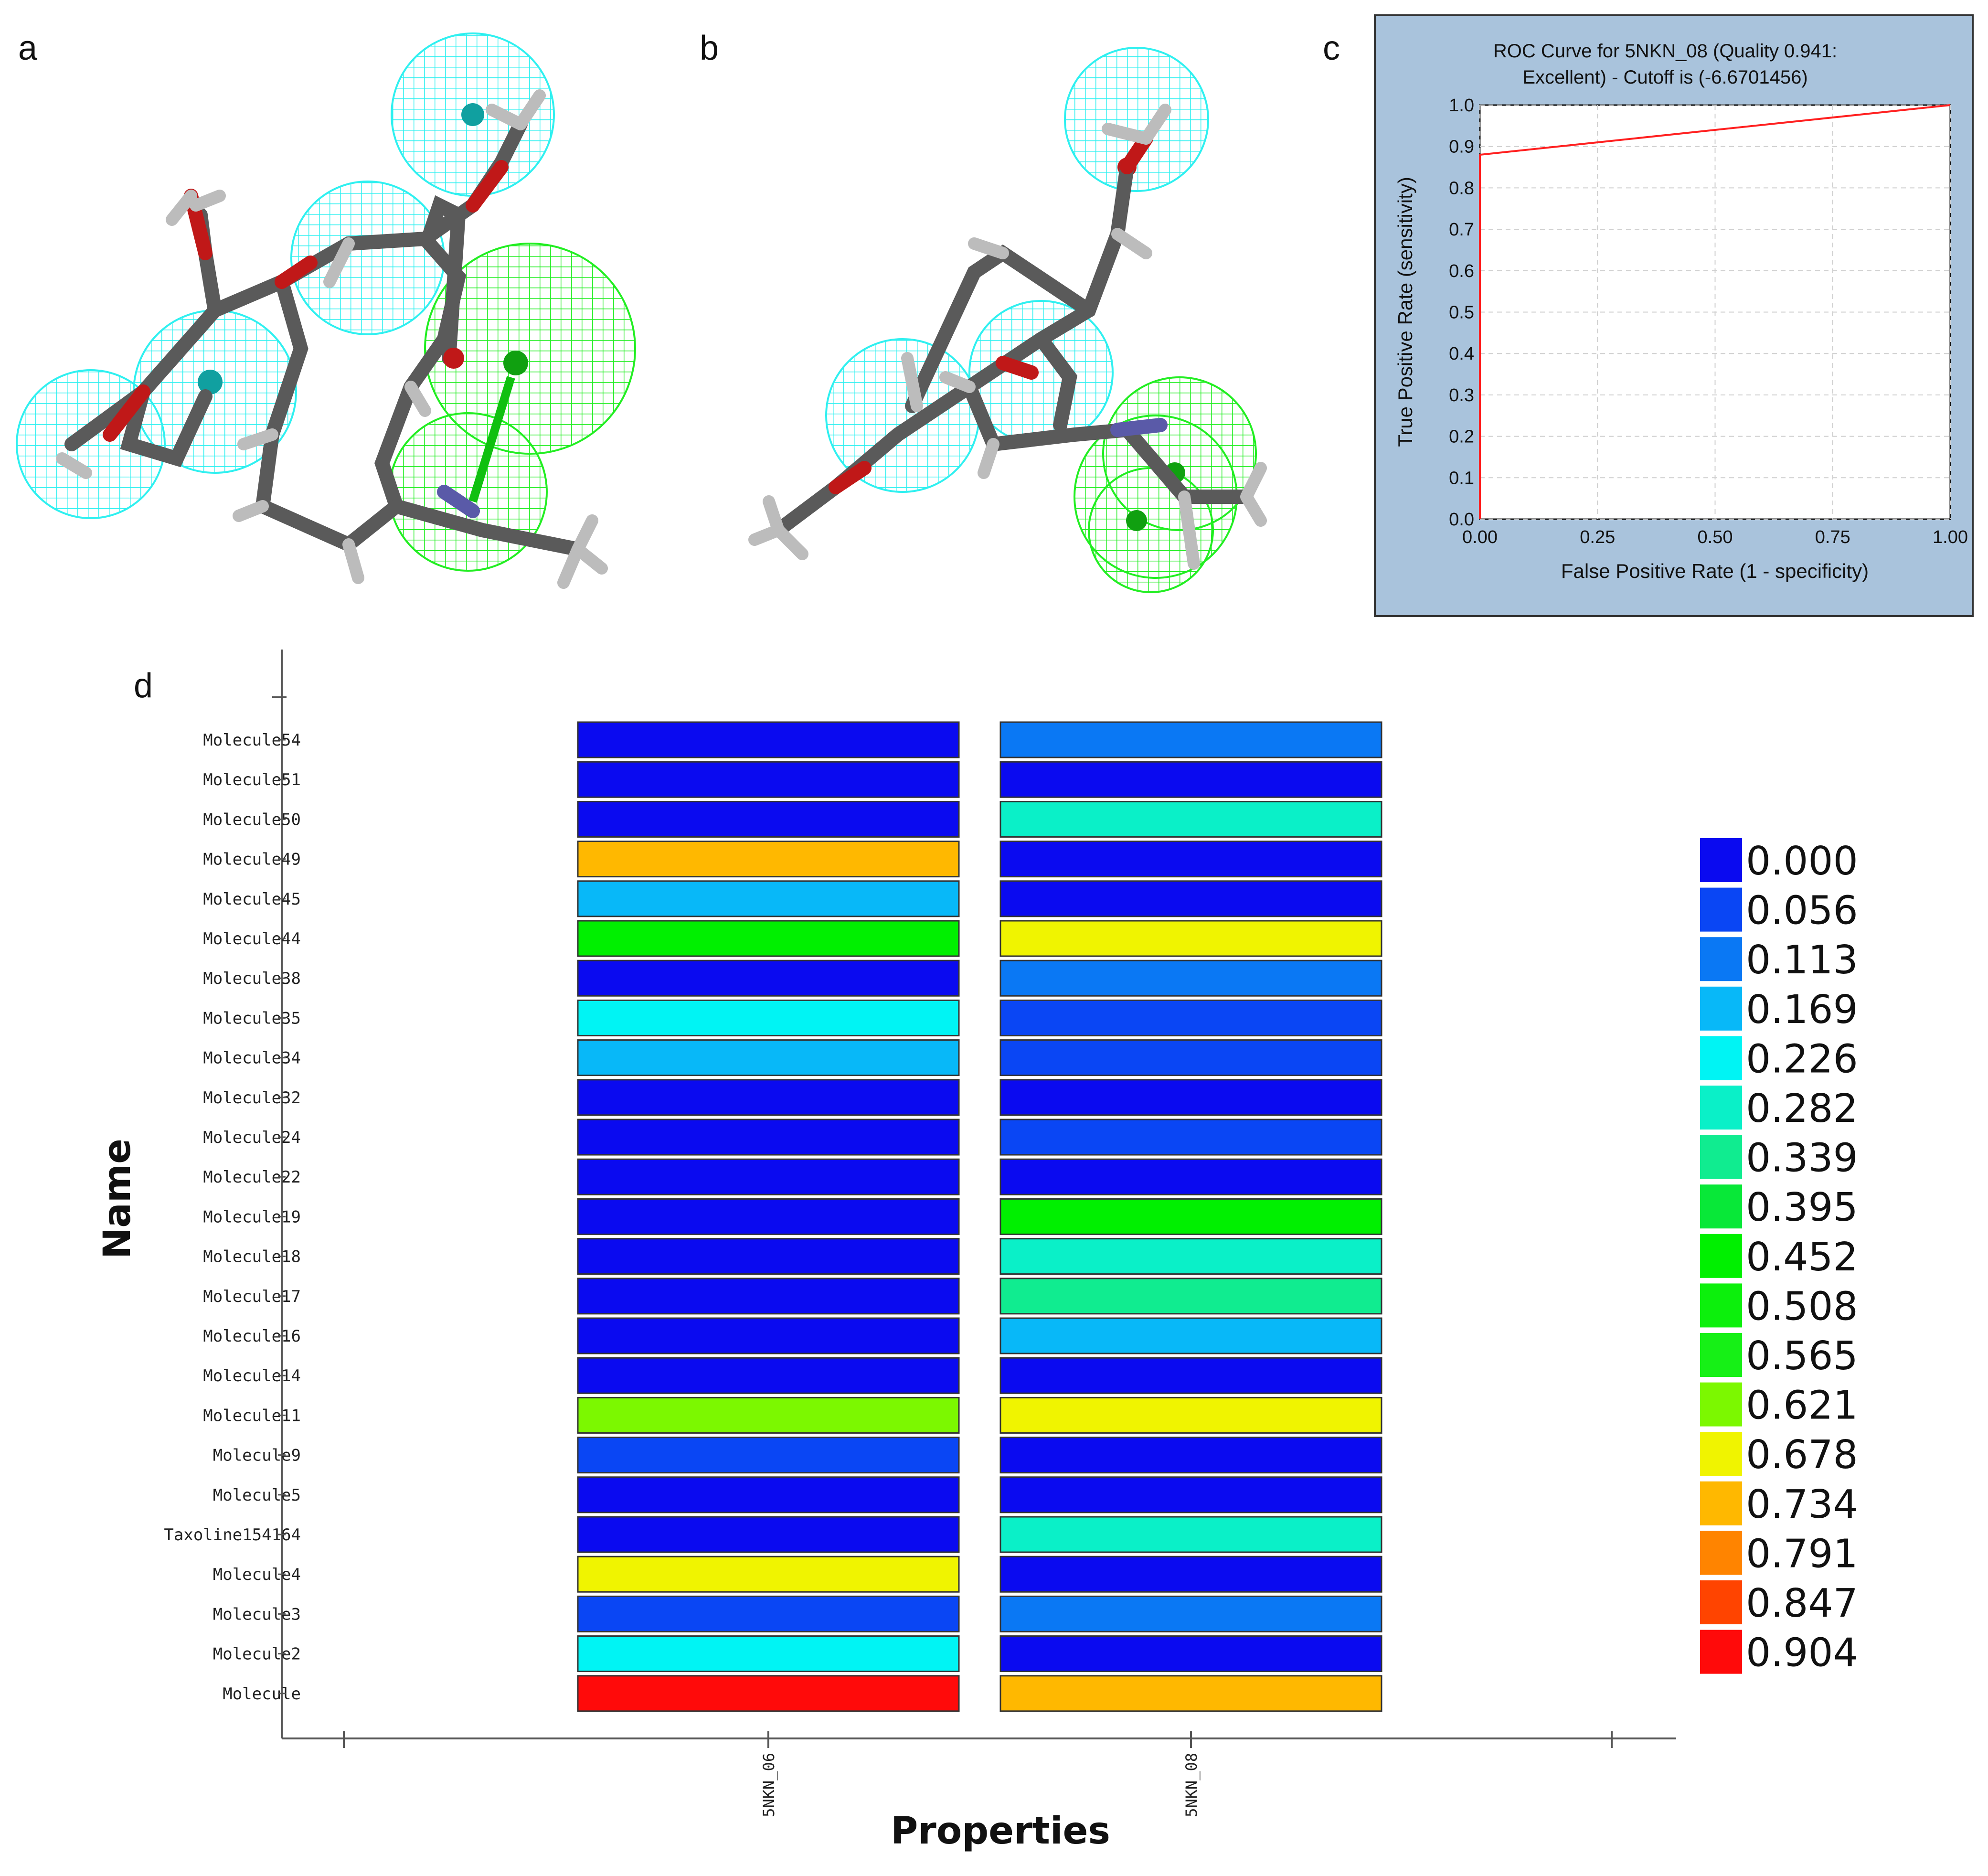 The width and height of the screenshot is (1988, 1876). What do you see at coordinates (1950, 537) in the screenshot?
I see `roc-x-tick-label: 1.00` at bounding box center [1950, 537].